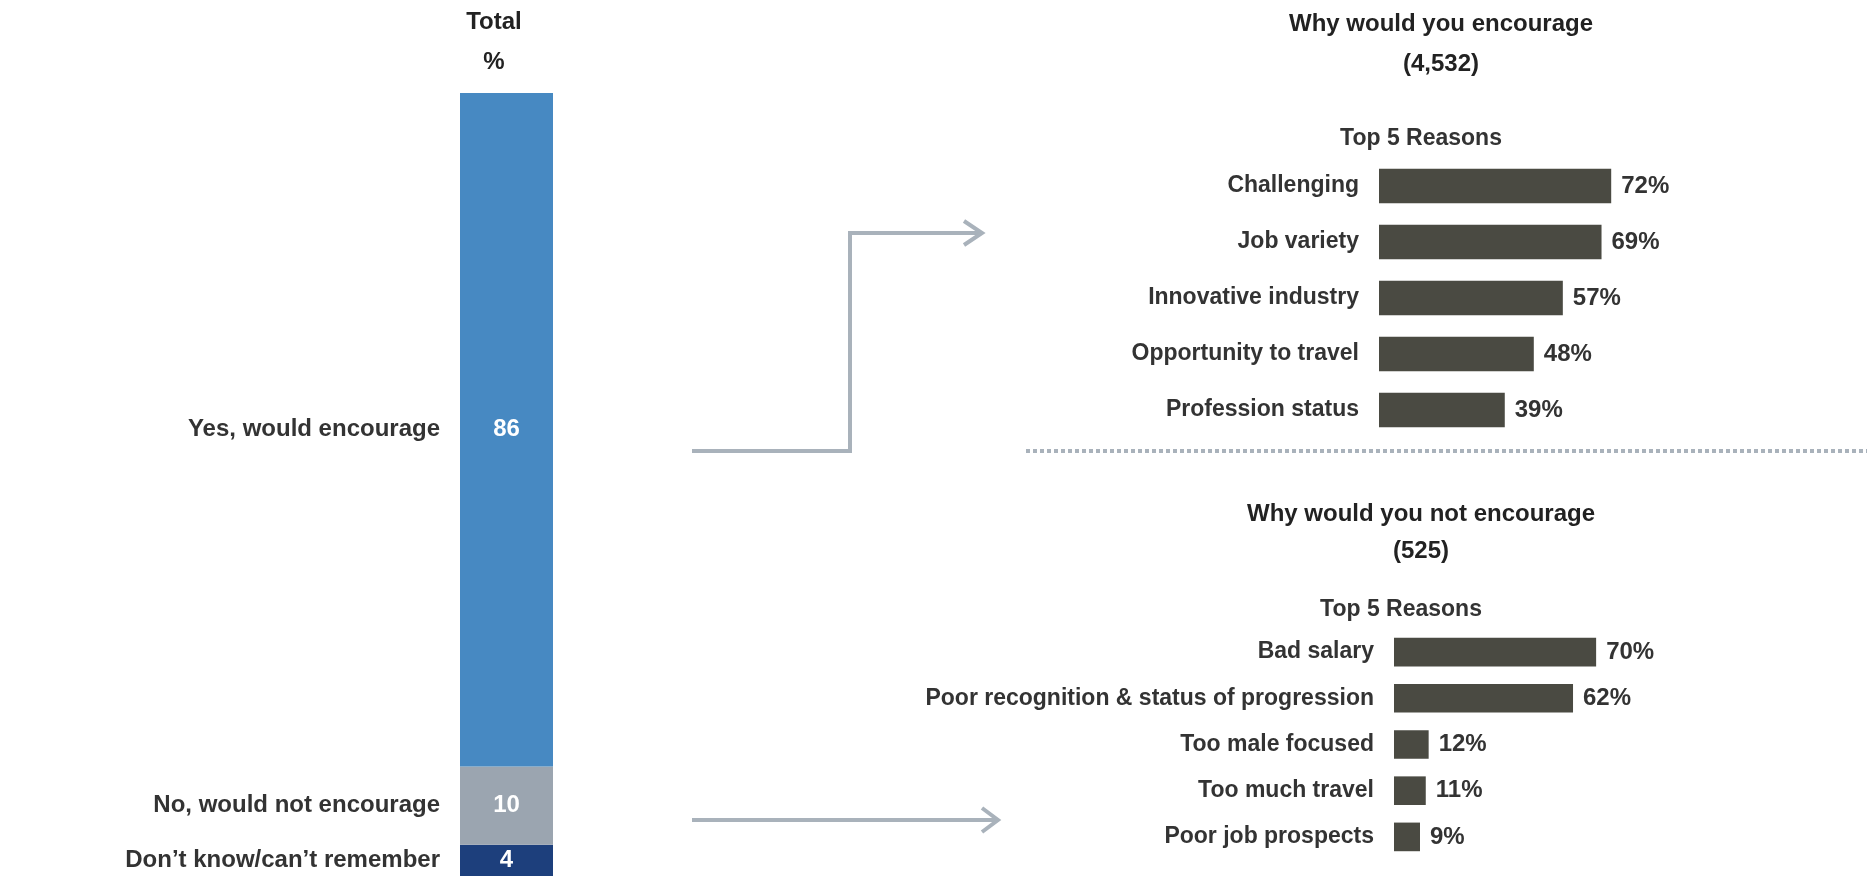 The height and width of the screenshot is (886, 1875). Describe the element at coordinates (1421, 512) in the screenshot. I see `chart-title: Why would you not encourage` at that location.